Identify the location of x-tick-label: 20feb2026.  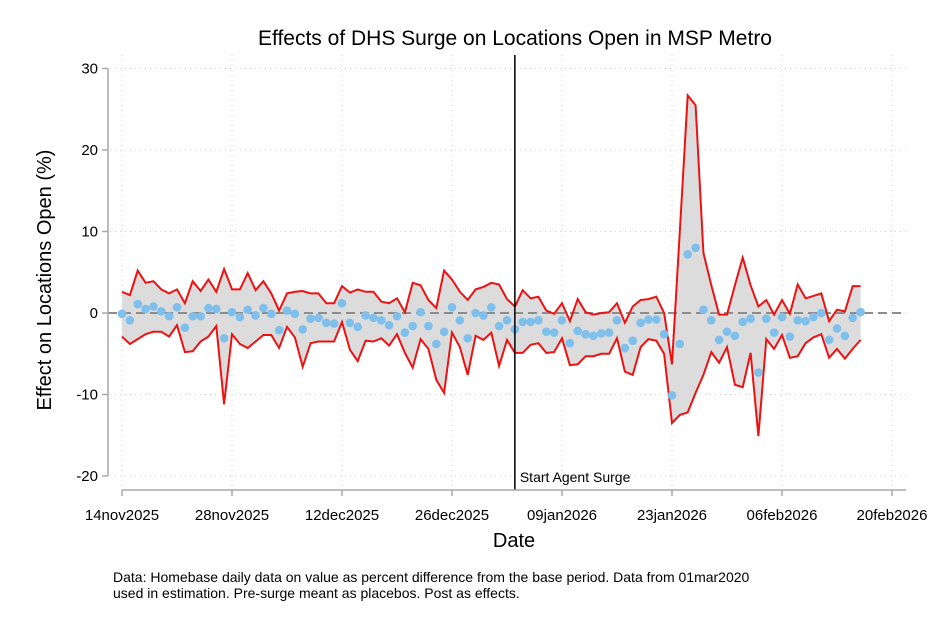
(892, 515).